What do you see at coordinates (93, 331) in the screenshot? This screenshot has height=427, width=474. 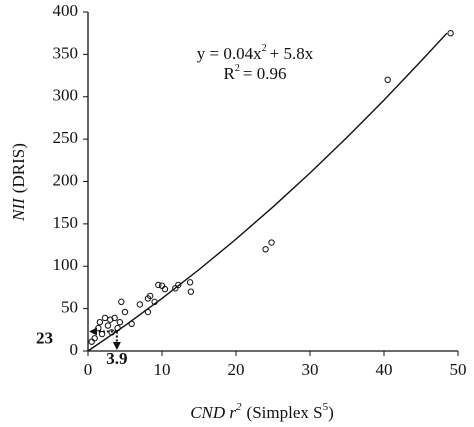 I see `y-marker-arrow` at bounding box center [93, 331].